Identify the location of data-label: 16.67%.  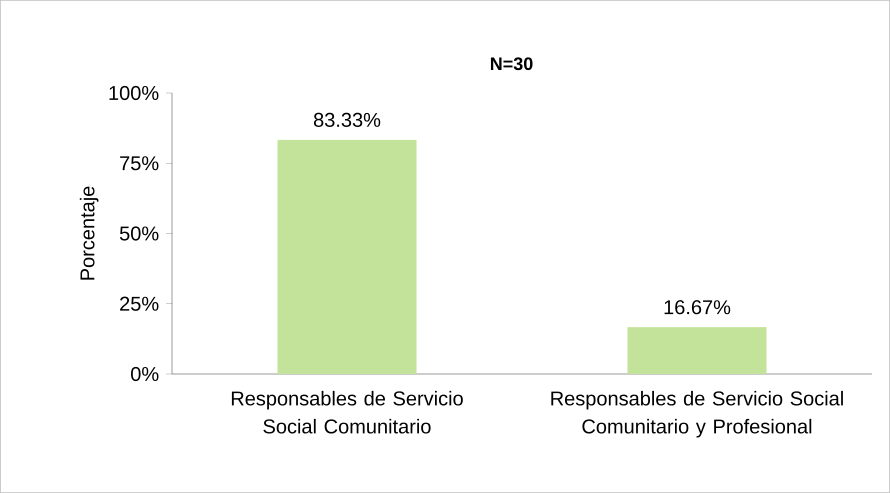
(697, 307).